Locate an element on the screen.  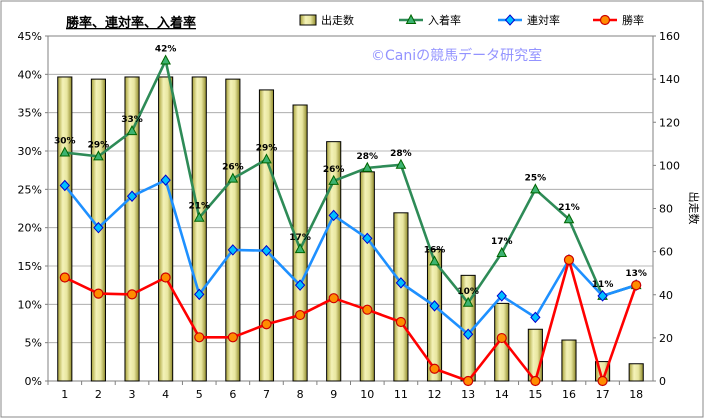
left-tick-label: 10% is located at coordinates (30, 304).